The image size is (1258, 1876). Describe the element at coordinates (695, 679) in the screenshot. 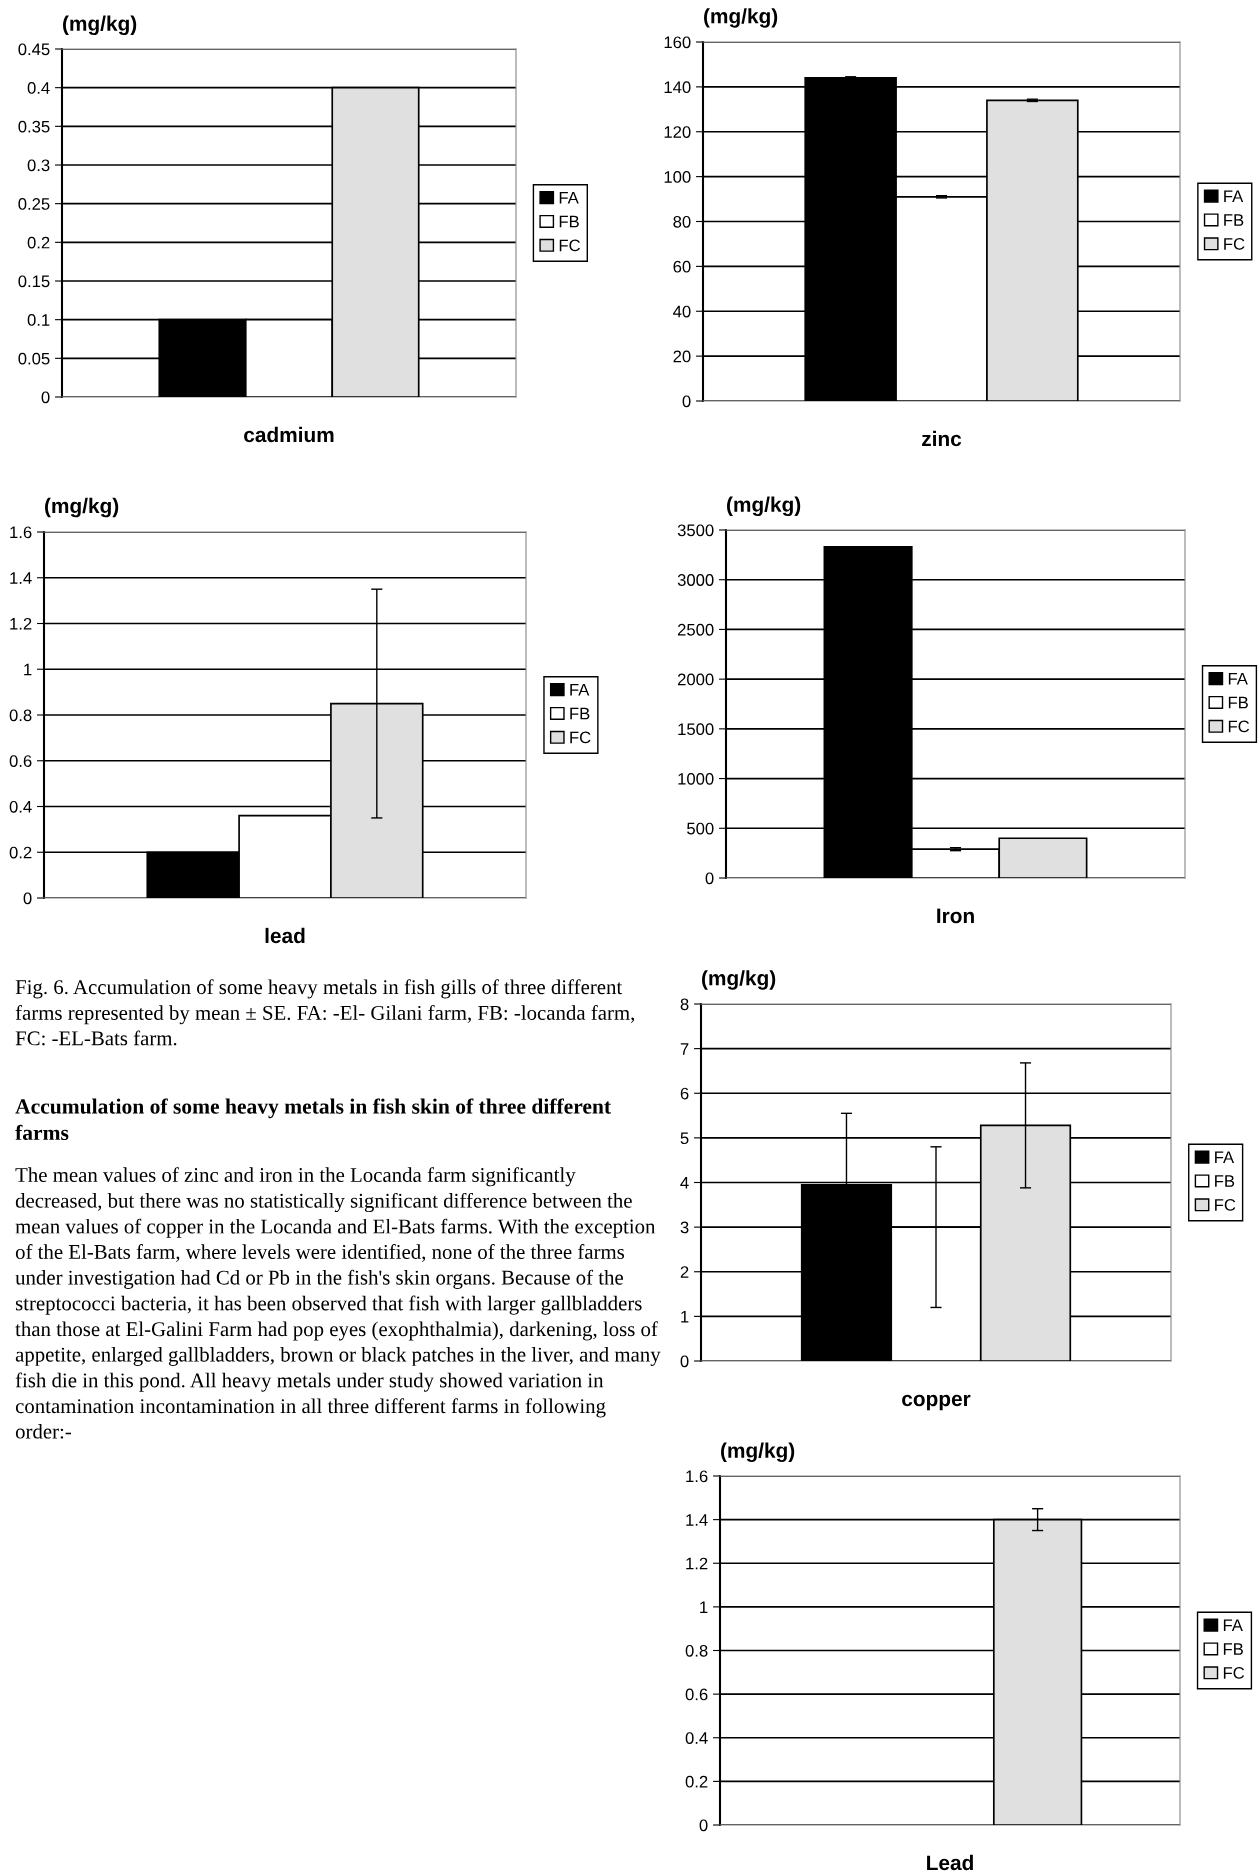

I see `y-tick-label: 2000` at that location.